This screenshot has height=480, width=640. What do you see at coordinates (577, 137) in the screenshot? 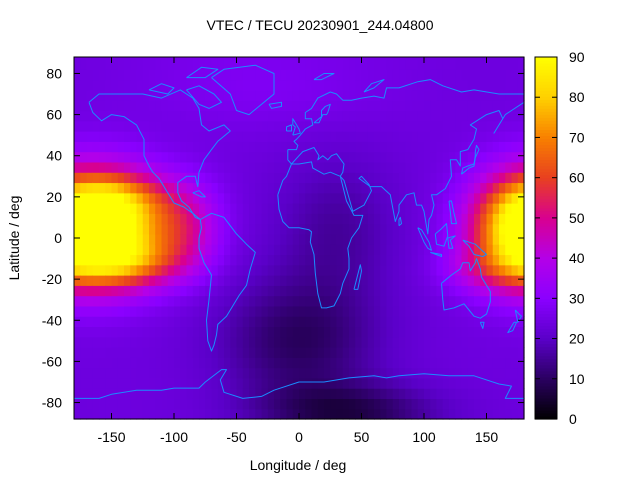
I see `colorbar-tick-label: 70` at bounding box center [577, 137].